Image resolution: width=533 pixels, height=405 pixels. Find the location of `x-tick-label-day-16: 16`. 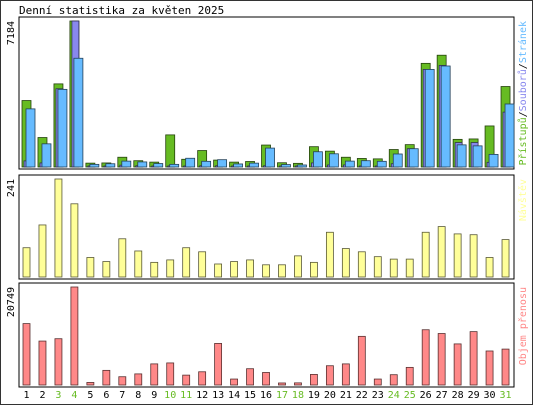

x-tick-label-day-16: 16 is located at coordinates (266, 395).